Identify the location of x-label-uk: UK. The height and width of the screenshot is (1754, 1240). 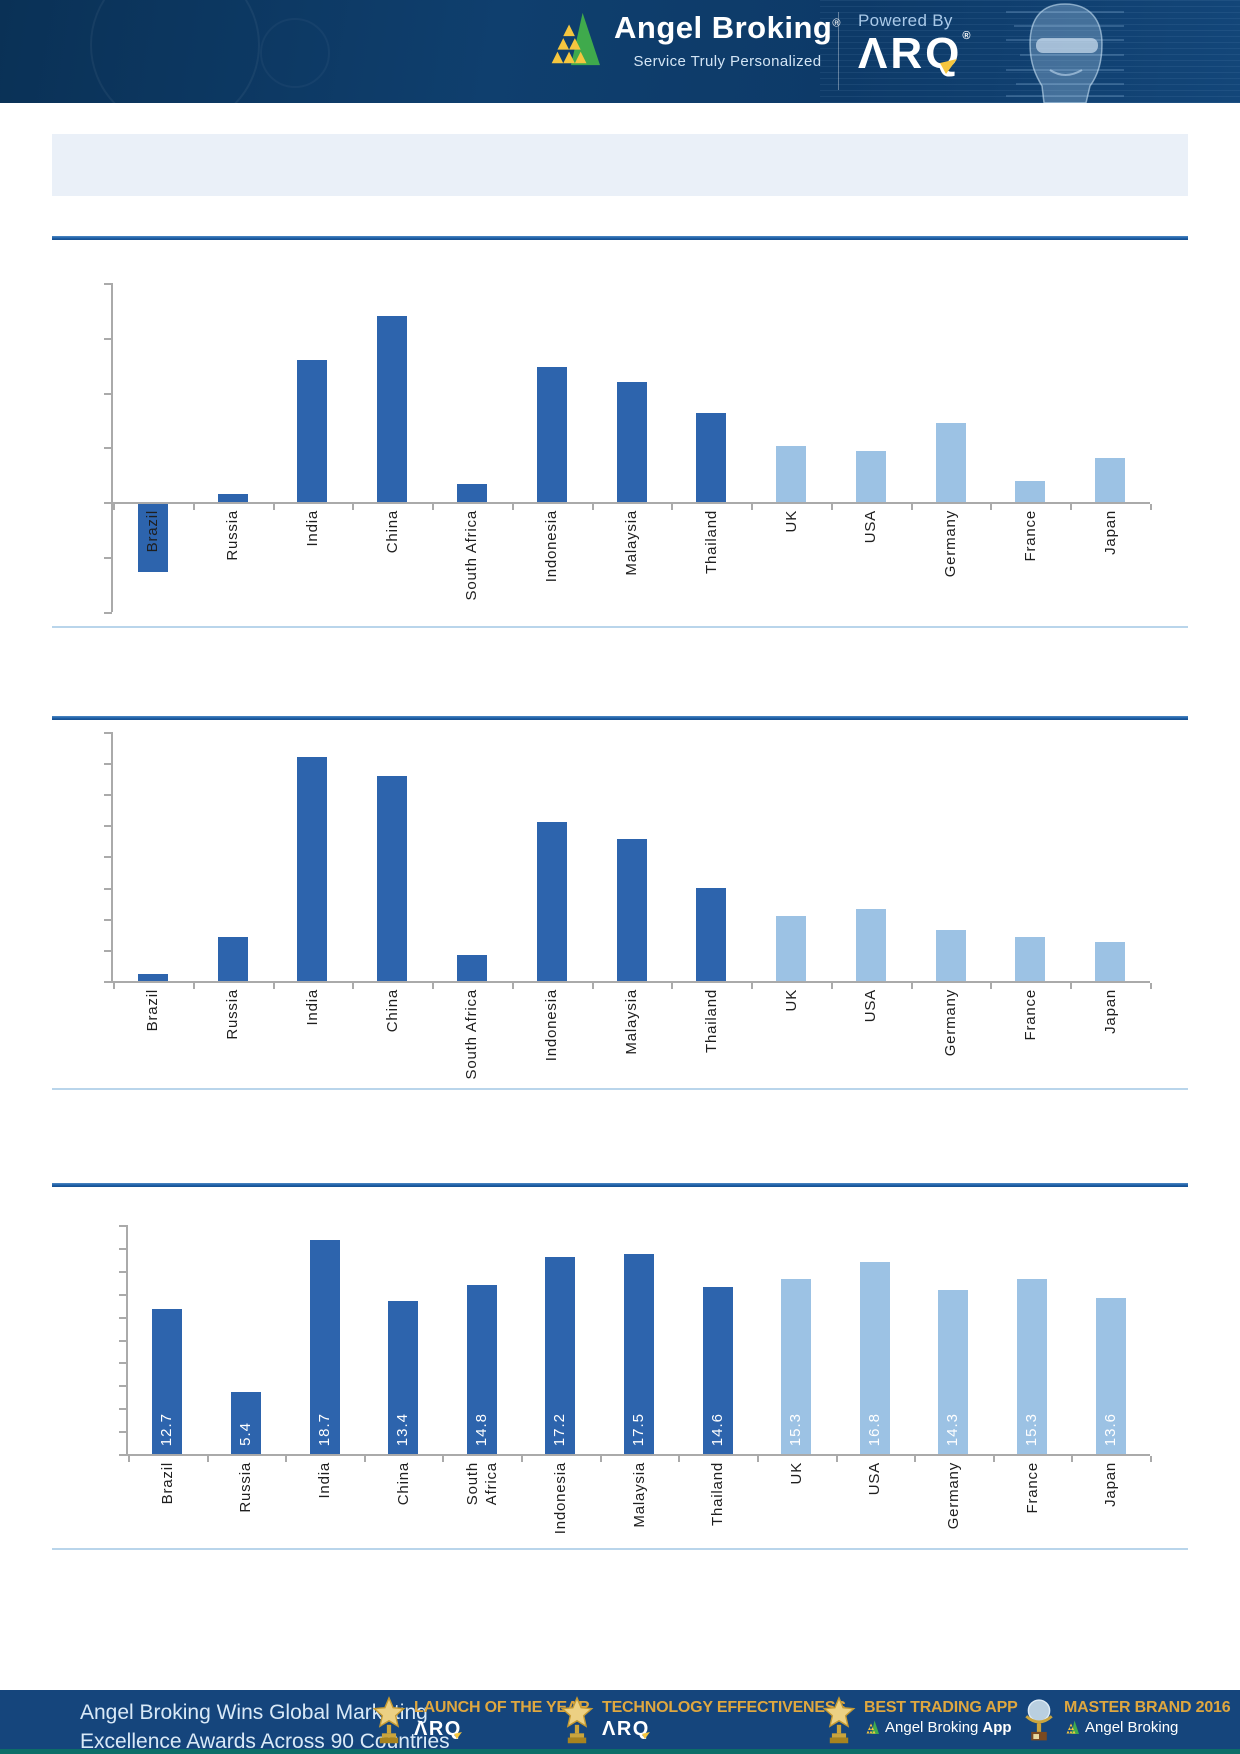
(791, 521).